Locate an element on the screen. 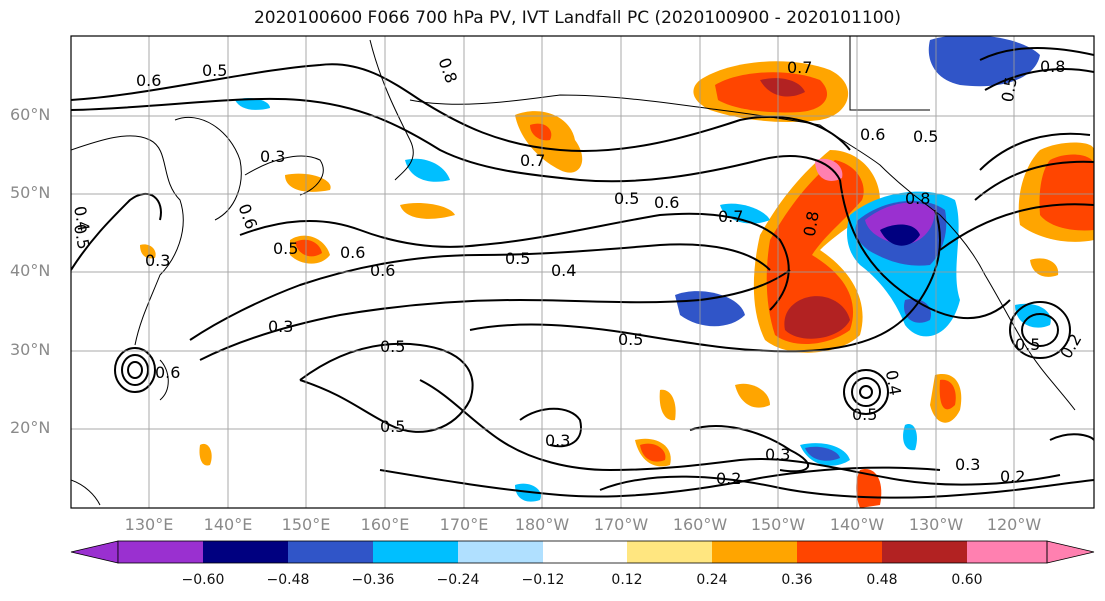  lon-label: 150°E is located at coordinates (306, 524).